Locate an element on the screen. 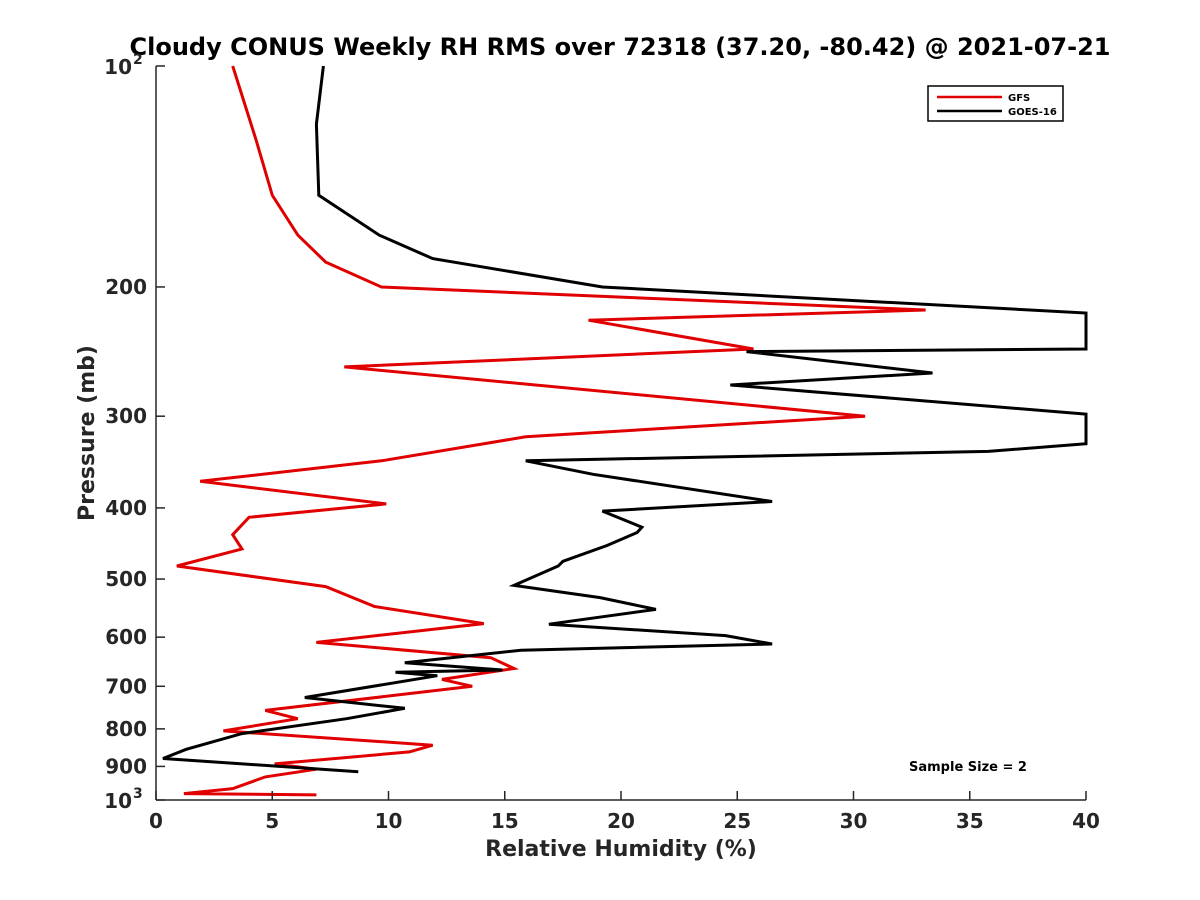 The image size is (1200, 900). legend-box is located at coordinates (995, 103).